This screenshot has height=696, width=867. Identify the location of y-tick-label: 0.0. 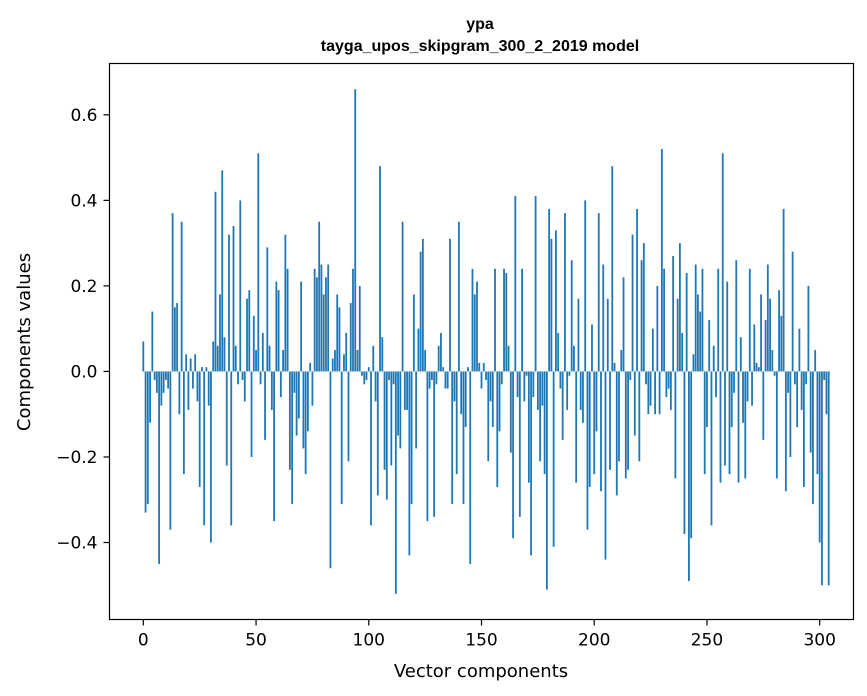
(83, 372).